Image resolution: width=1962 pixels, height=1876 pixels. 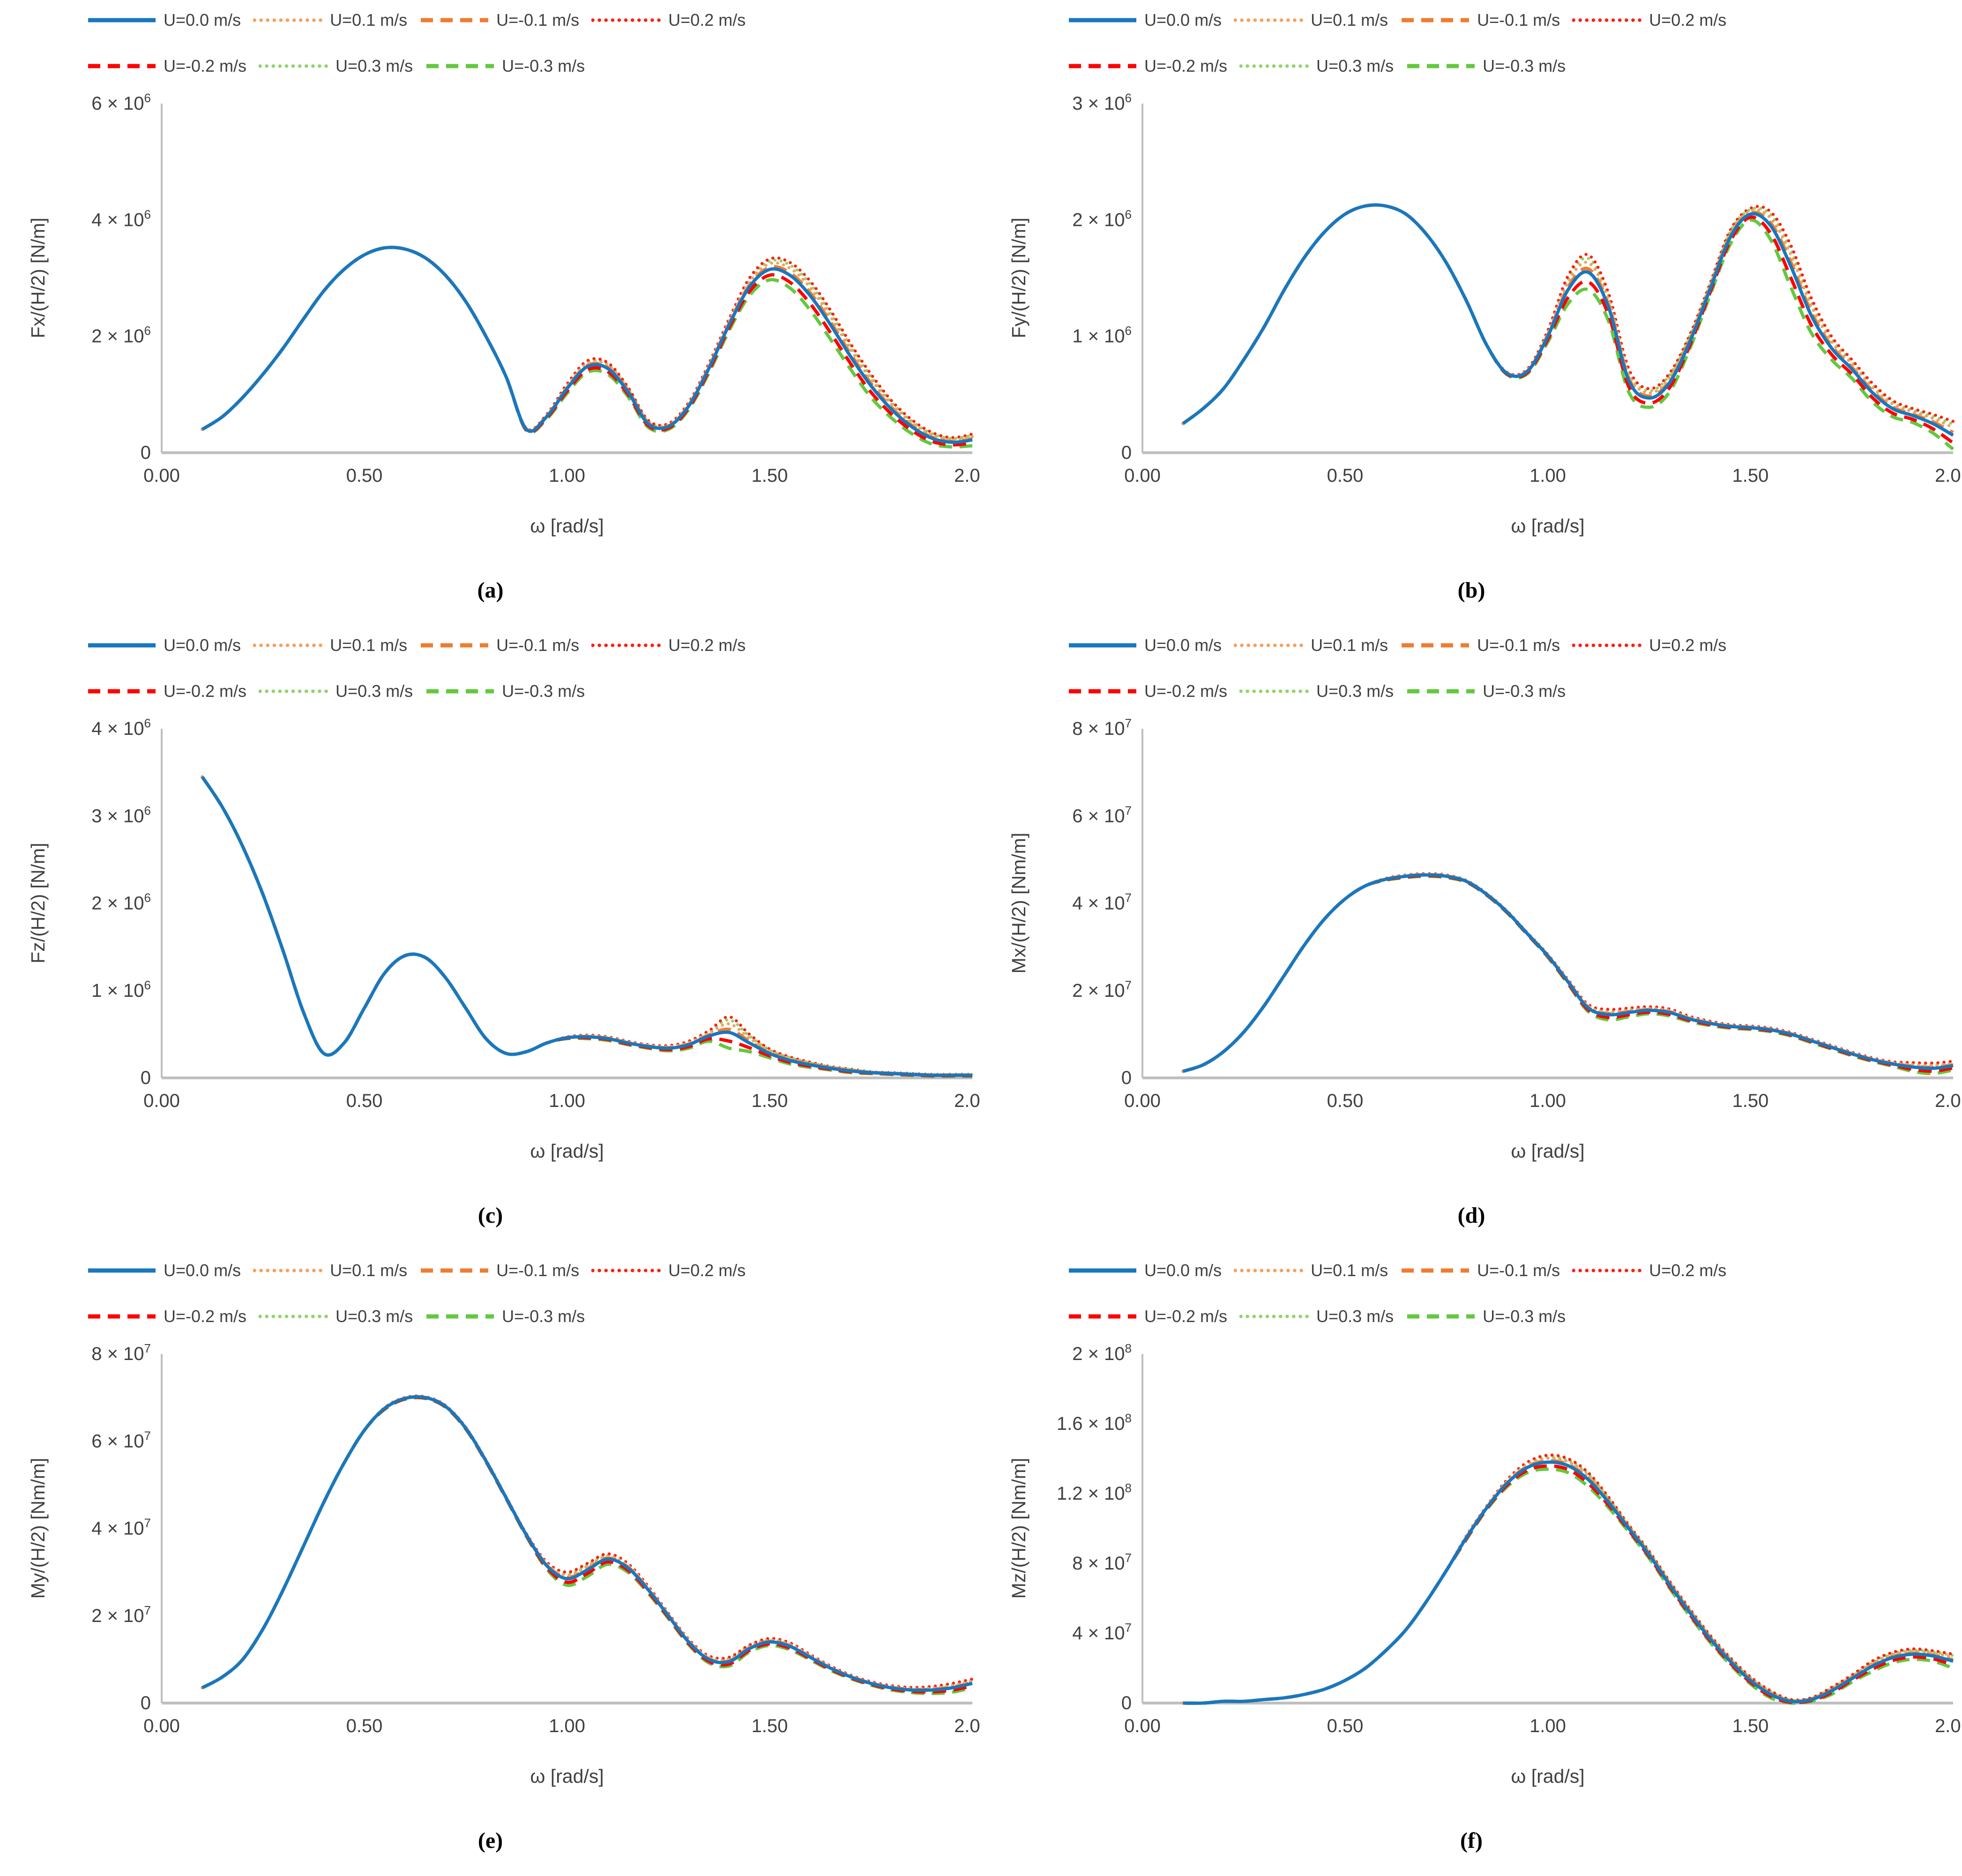 I want to click on series-line-U0.0ms, so click(x=1568, y=1582).